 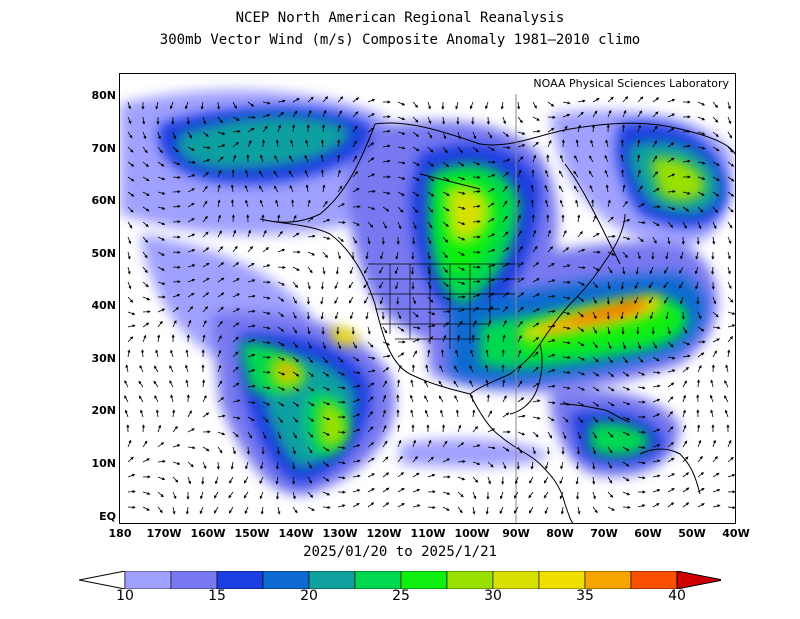 I want to click on lat-label-7: 10N, so click(x=103, y=463).